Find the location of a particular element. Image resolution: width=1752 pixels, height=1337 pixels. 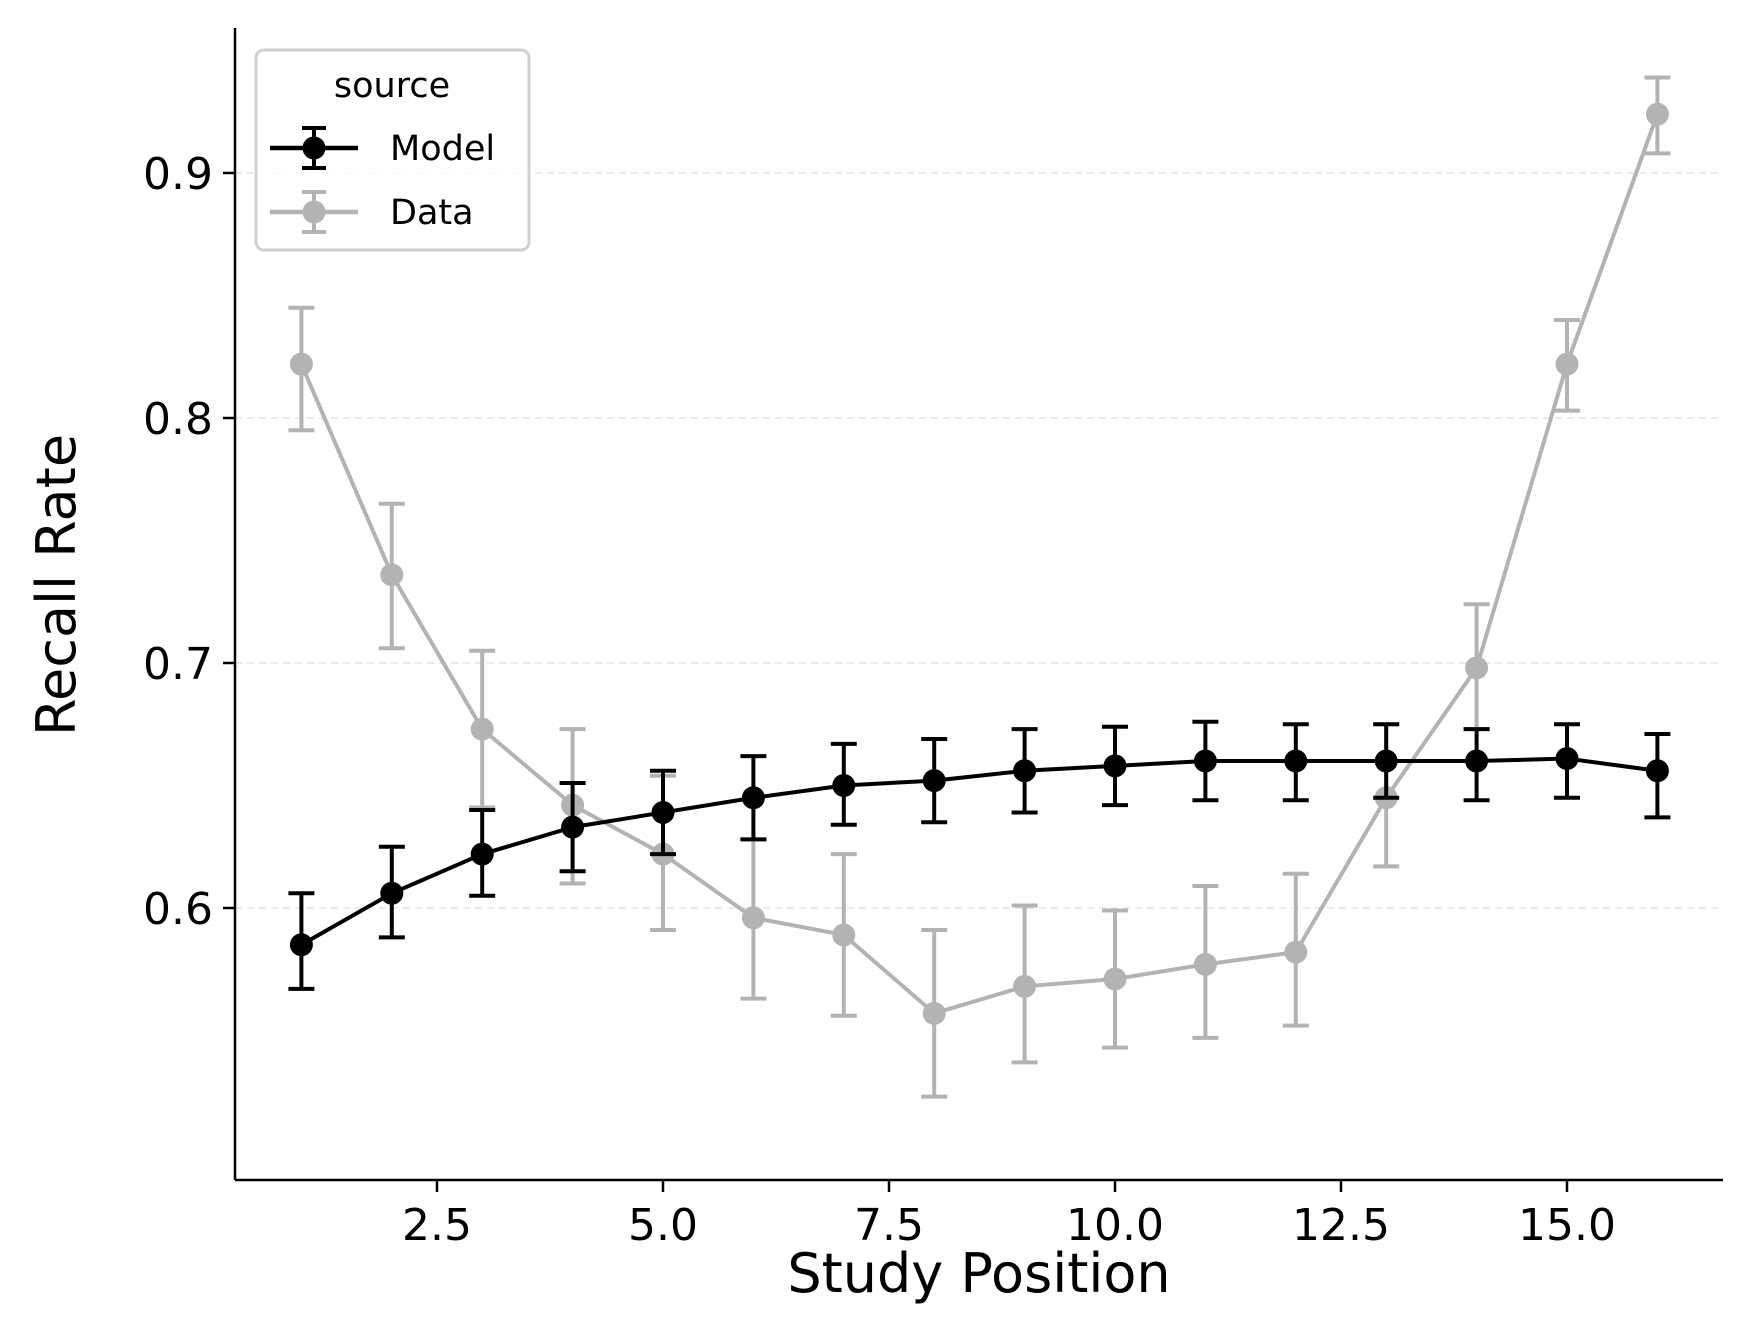

legend-title: source is located at coordinates (392, 86).